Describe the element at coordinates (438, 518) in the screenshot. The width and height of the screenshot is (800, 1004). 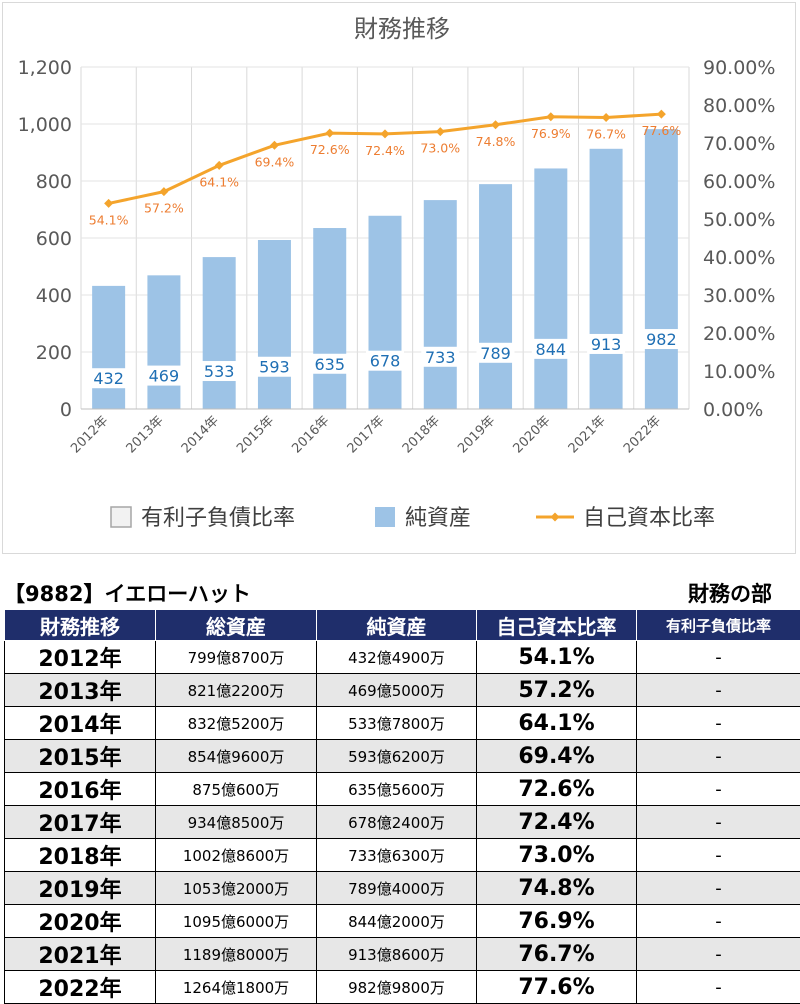
I see `legend-label-net-assets: 純資産` at that location.